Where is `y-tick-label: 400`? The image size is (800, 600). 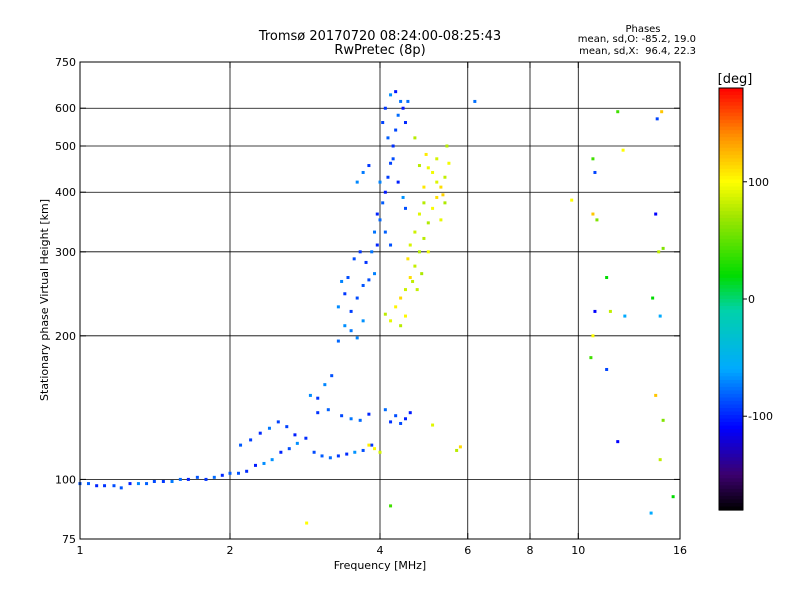 y-tick-label: 400 is located at coordinates (65, 192).